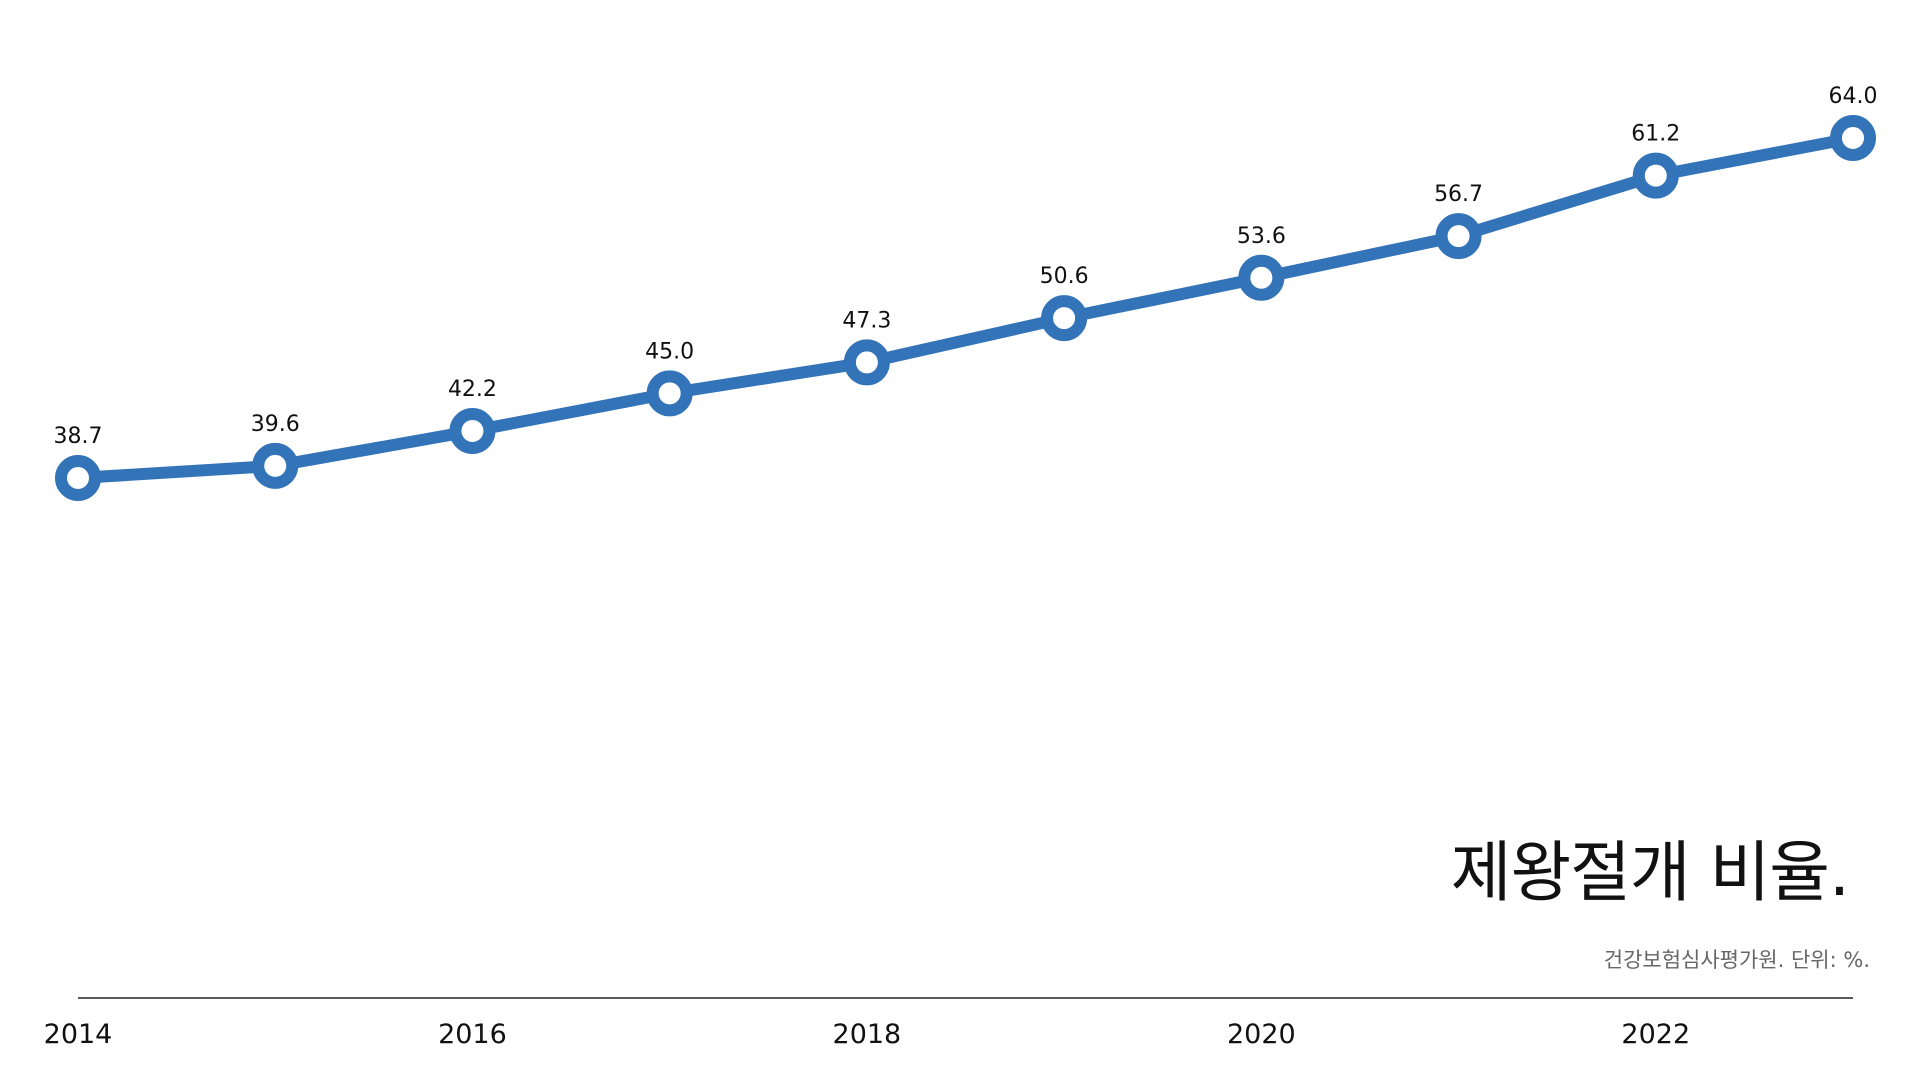 This screenshot has height=1080, width=1920. I want to click on data-label: 45.0, so click(669, 351).